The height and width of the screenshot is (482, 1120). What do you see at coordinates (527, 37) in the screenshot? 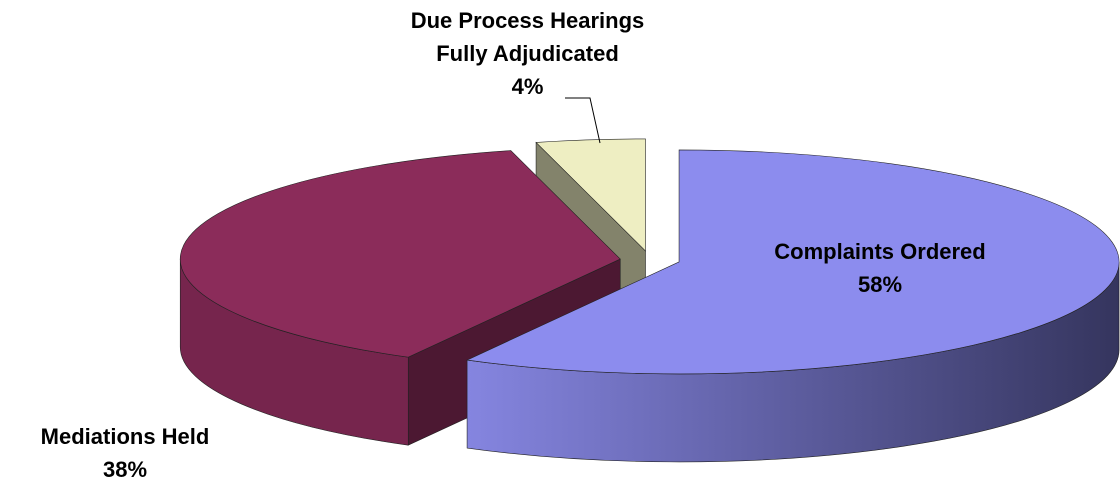
I see `category-label: Due Process Hearings Fully Adjudicated` at bounding box center [527, 37].